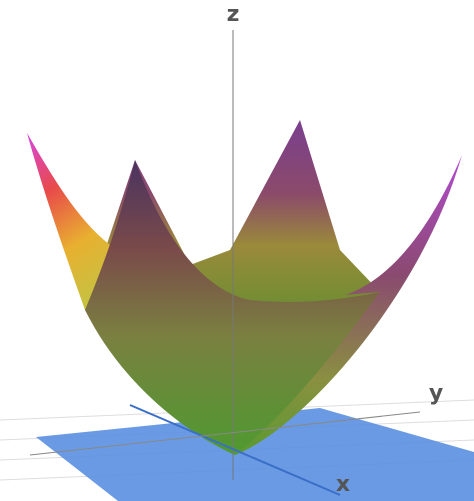  I want to click on z-label: z, so click(233, 14).